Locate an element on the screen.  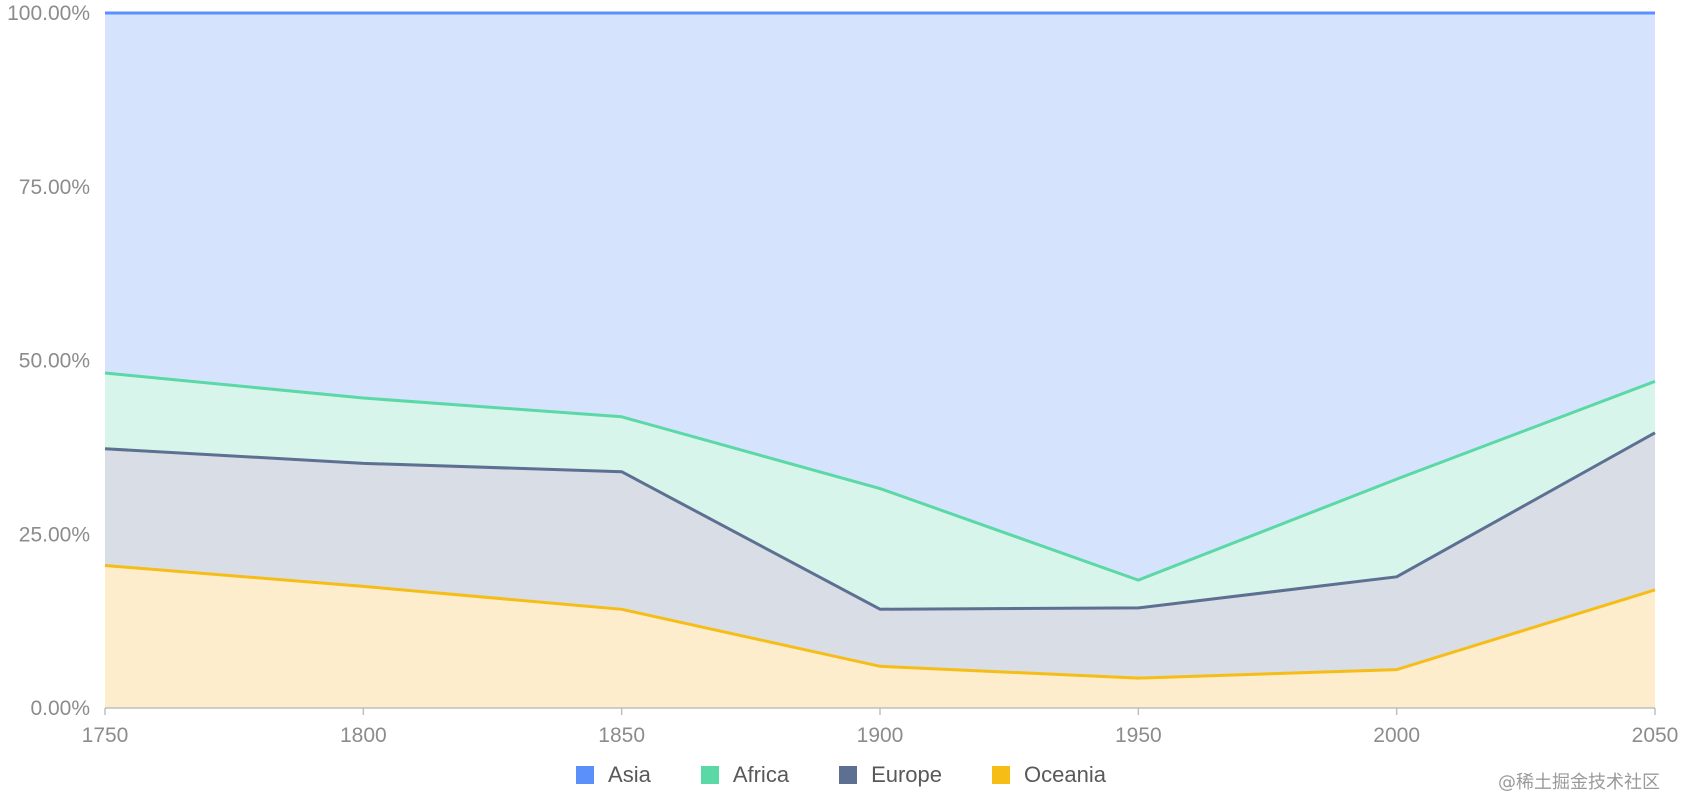
watermark: @稀土掘金技术社区 is located at coordinates (1579, 782).